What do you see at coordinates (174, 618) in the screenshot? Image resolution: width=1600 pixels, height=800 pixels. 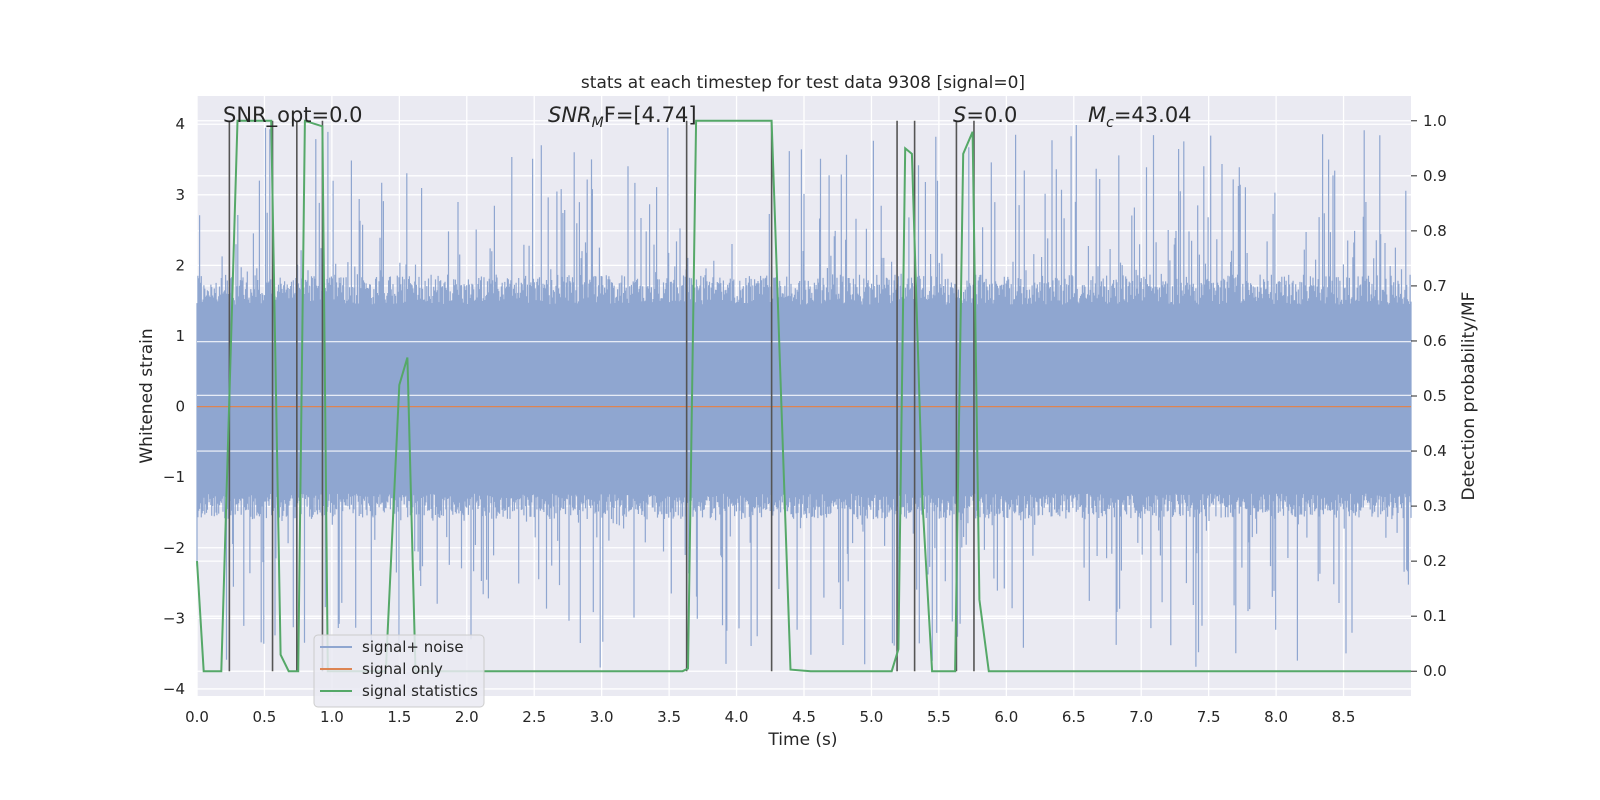 I see `y-tick-label: −3` at bounding box center [174, 618].